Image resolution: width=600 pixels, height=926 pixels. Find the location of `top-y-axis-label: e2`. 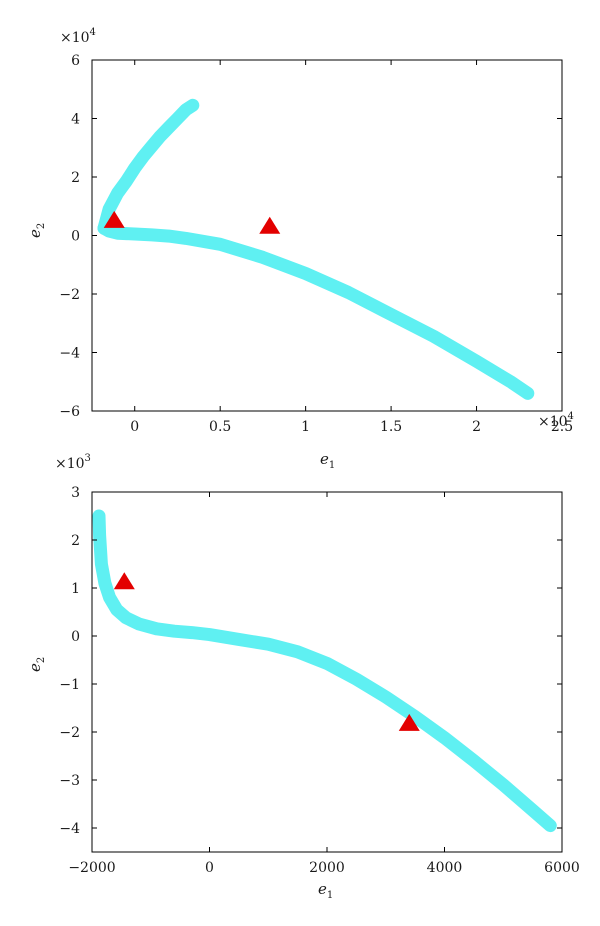

top-y-axis-label: e2 is located at coordinates (36, 230).